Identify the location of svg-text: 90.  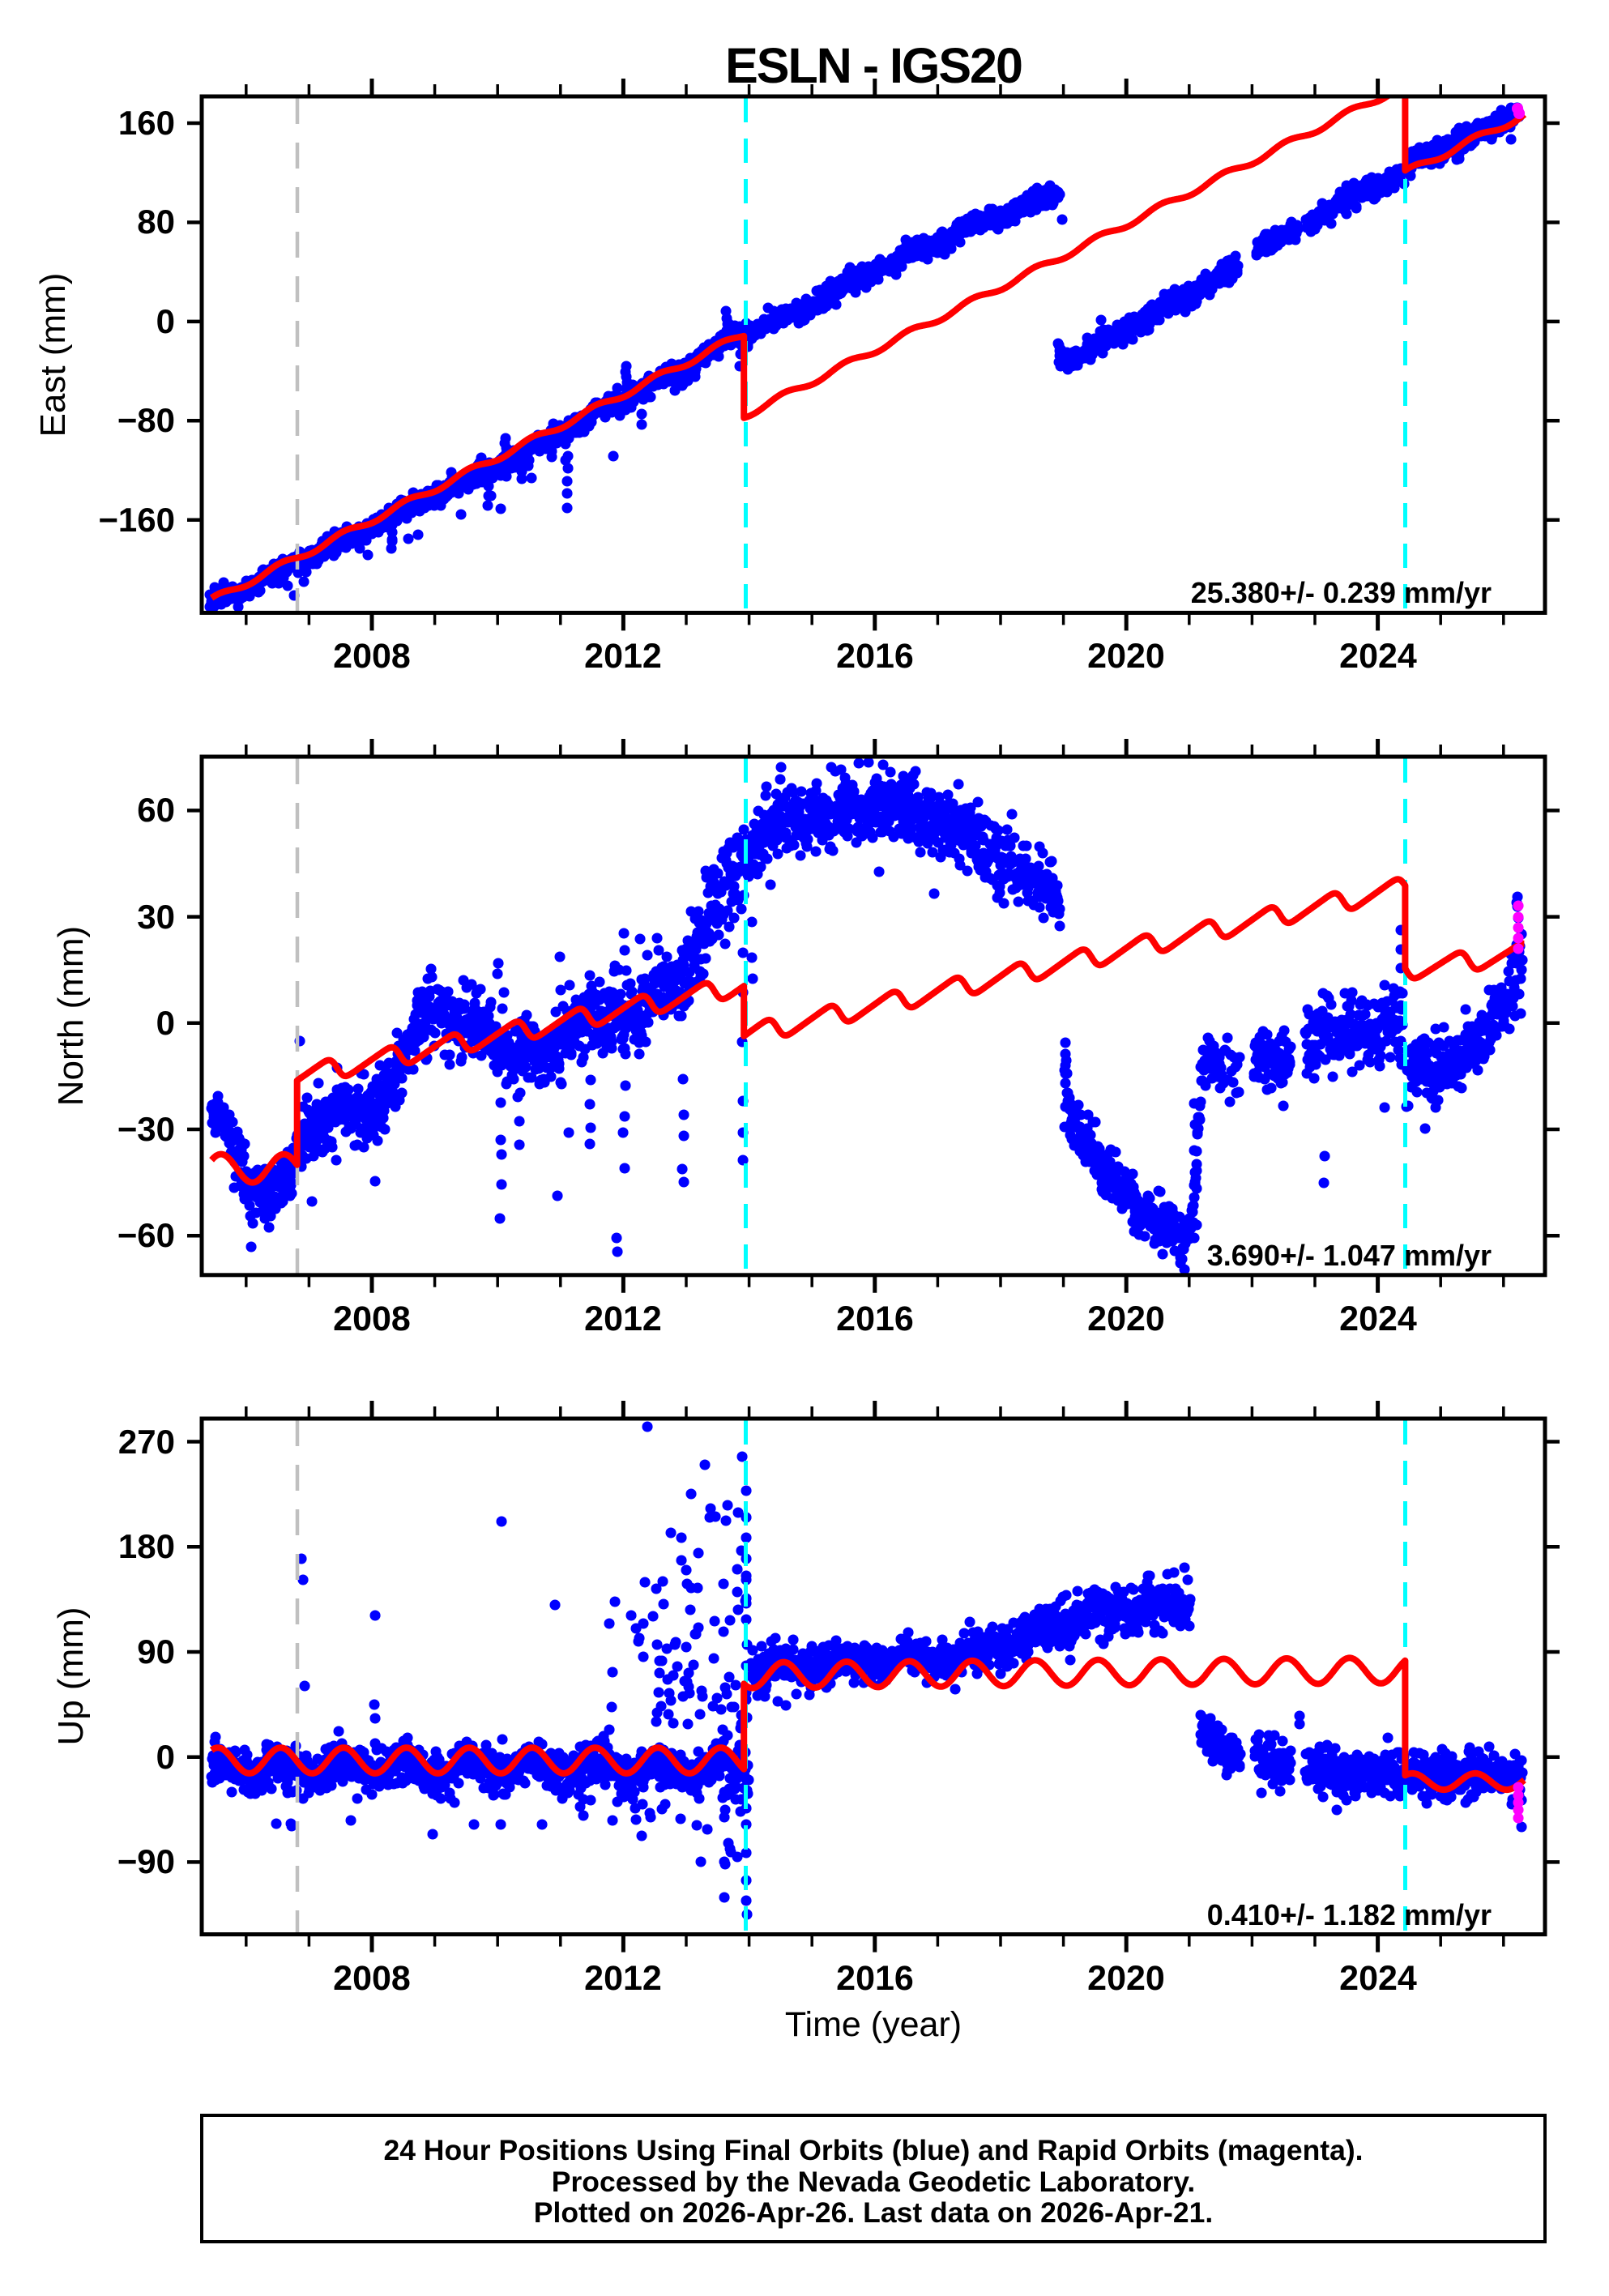
(156, 1651).